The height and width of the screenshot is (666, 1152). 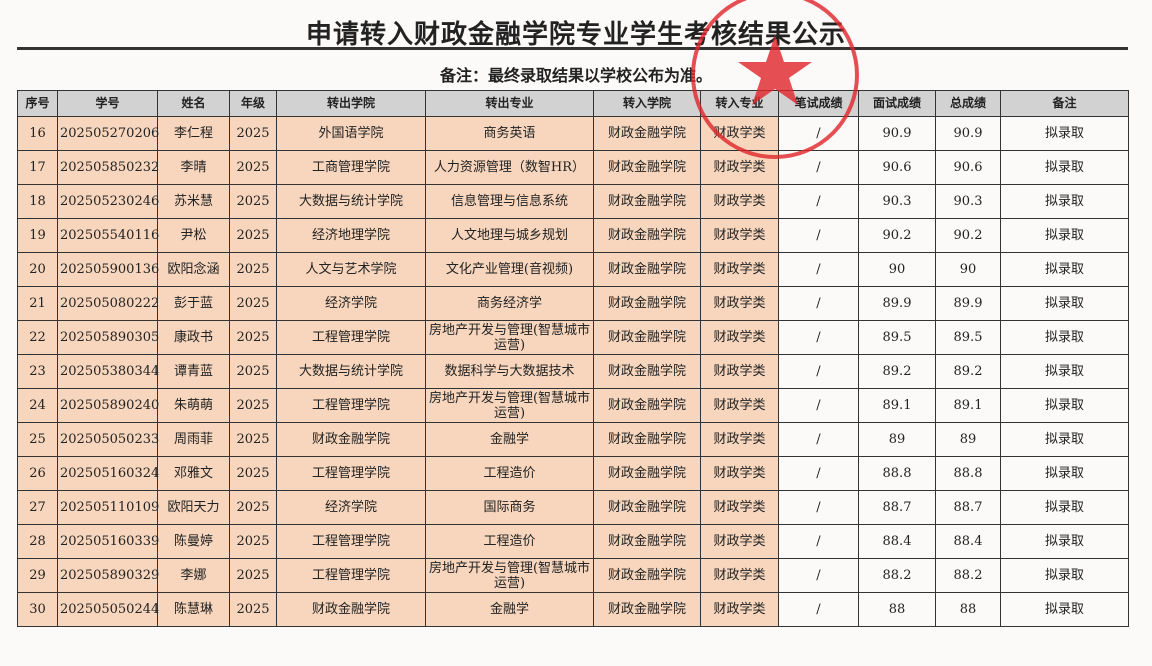 What do you see at coordinates (968, 133) in the screenshot?
I see `table-cell: 90.9` at bounding box center [968, 133].